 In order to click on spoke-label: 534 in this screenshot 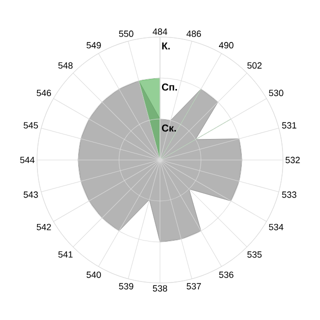, I will do `click(276, 227)`.